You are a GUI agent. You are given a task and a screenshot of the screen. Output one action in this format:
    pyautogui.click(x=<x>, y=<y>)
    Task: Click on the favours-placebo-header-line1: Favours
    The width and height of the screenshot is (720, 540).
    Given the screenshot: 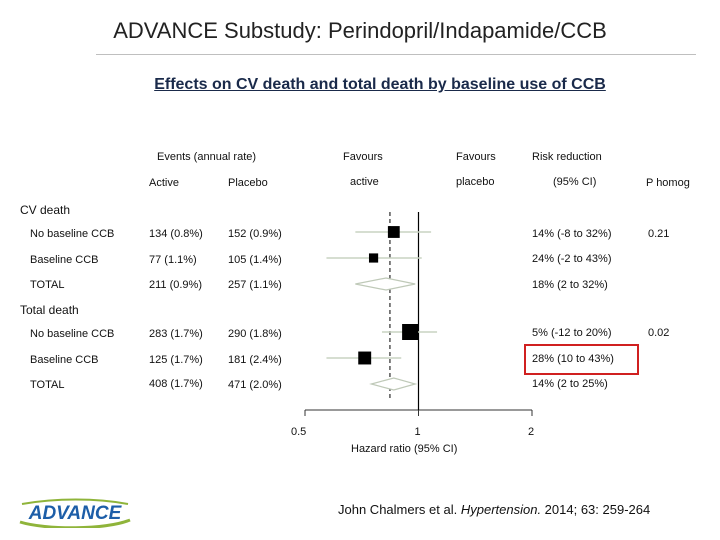 What is the action you would take?
    pyautogui.click(x=476, y=157)
    